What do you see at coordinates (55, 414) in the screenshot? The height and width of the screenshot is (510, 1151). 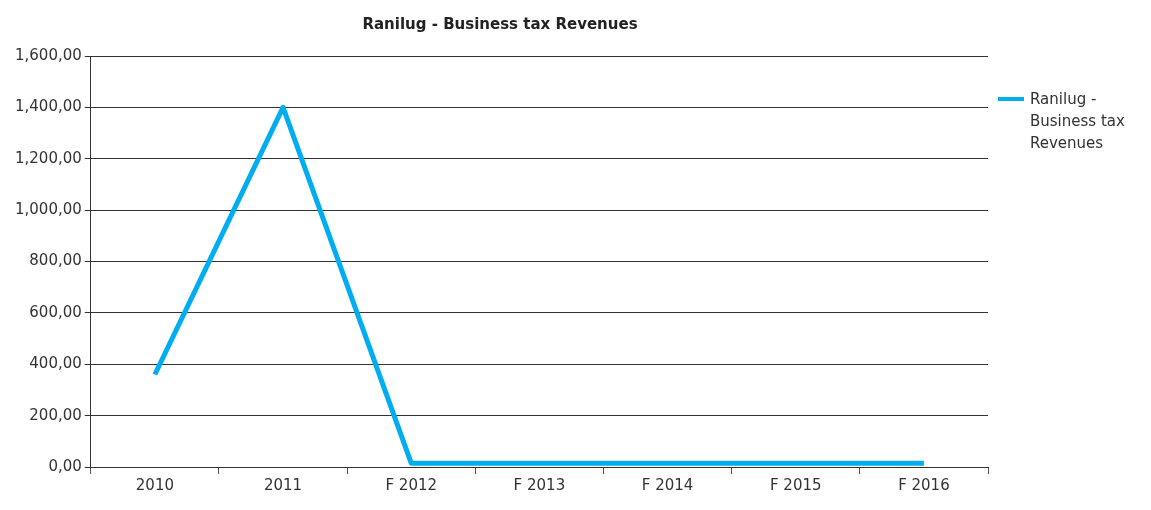 I see `y-tick-label: 200,00` at bounding box center [55, 414].